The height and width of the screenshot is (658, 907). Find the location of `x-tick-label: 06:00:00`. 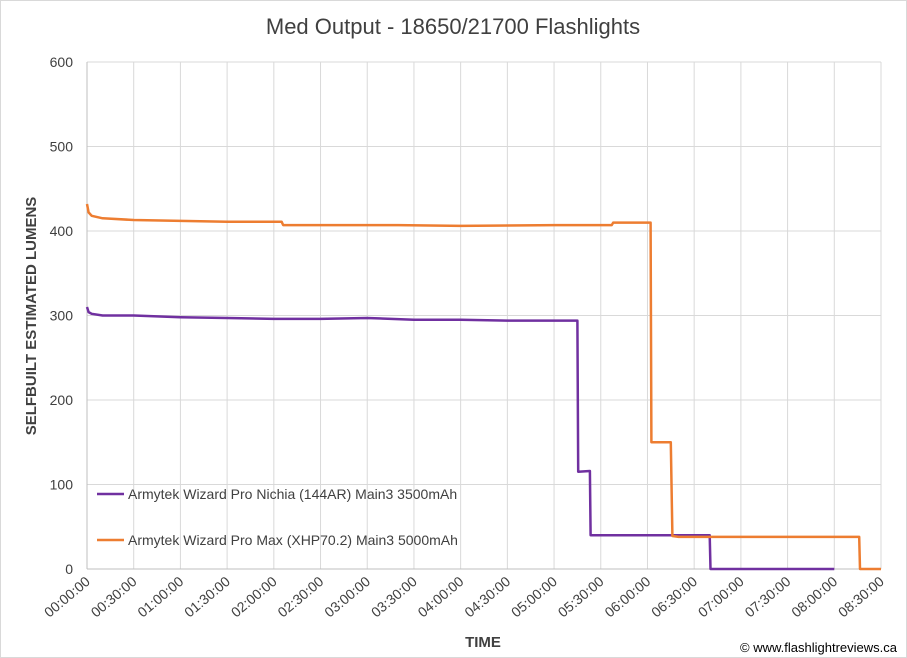

x-tick-label: 06:00:00 is located at coordinates (627, 596).